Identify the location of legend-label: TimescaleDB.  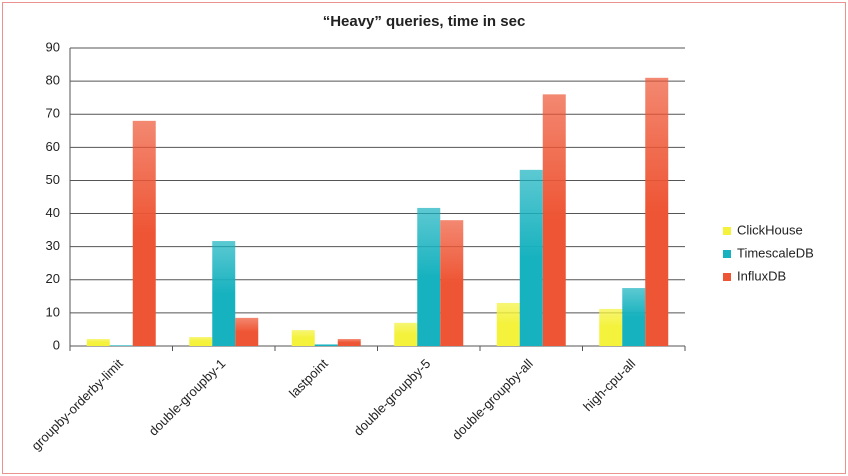
(775, 252).